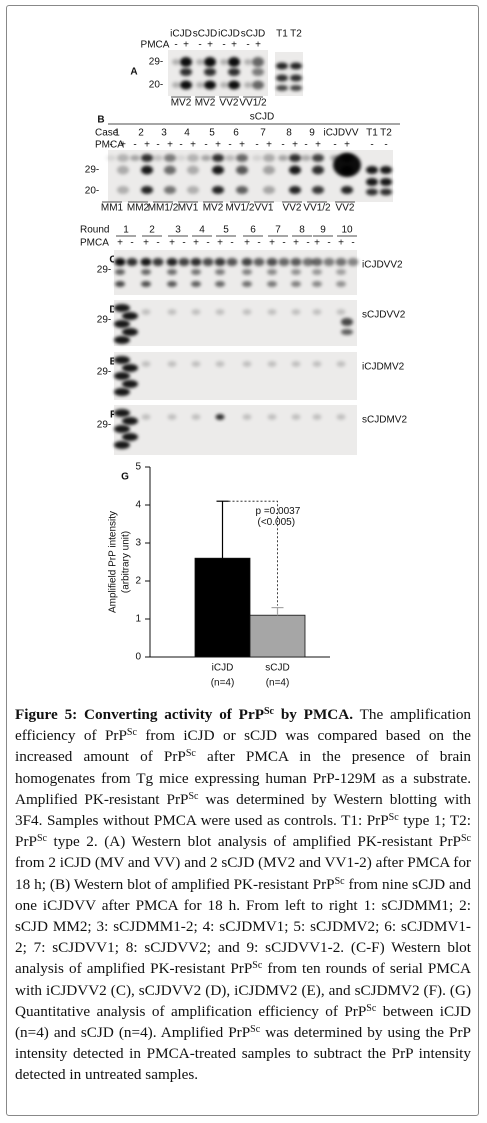 The height and width of the screenshot is (1123, 487). What do you see at coordinates (178, 230) in the screenshot?
I see `round-label: 3` at bounding box center [178, 230].